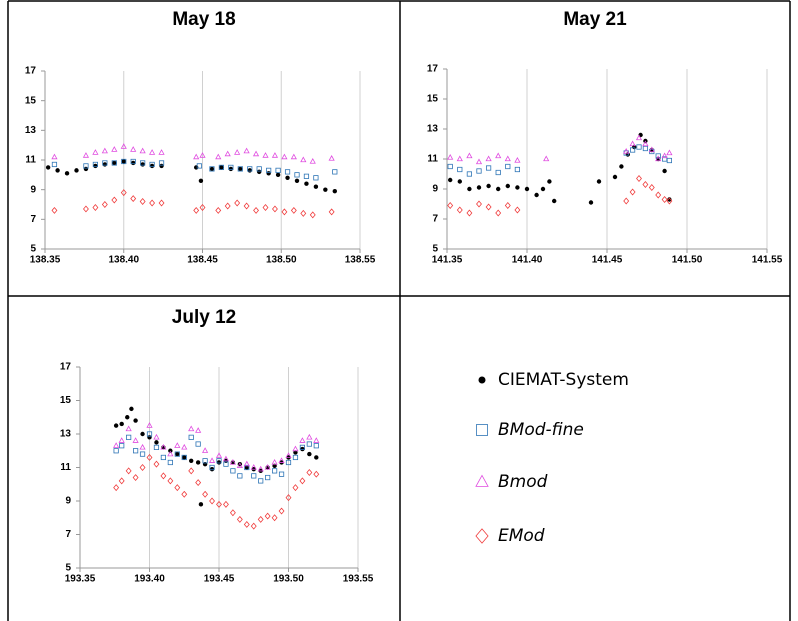  I want to click on legend-label: BMod-fine, so click(541, 430).